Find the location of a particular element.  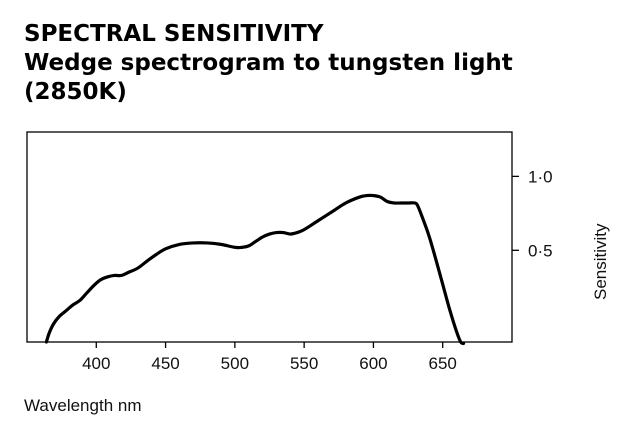

x-tick-label: 550 is located at coordinates (304, 363).